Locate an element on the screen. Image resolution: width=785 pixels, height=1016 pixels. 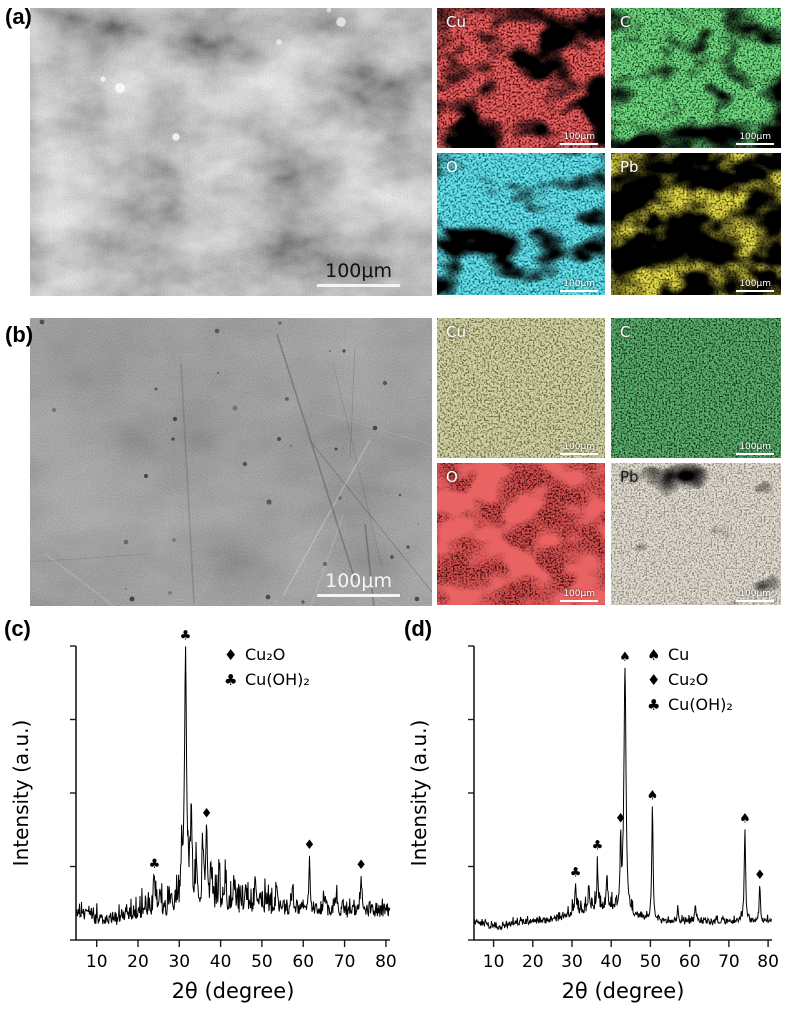
sem-image-b: 100μm is located at coordinates (231, 462).